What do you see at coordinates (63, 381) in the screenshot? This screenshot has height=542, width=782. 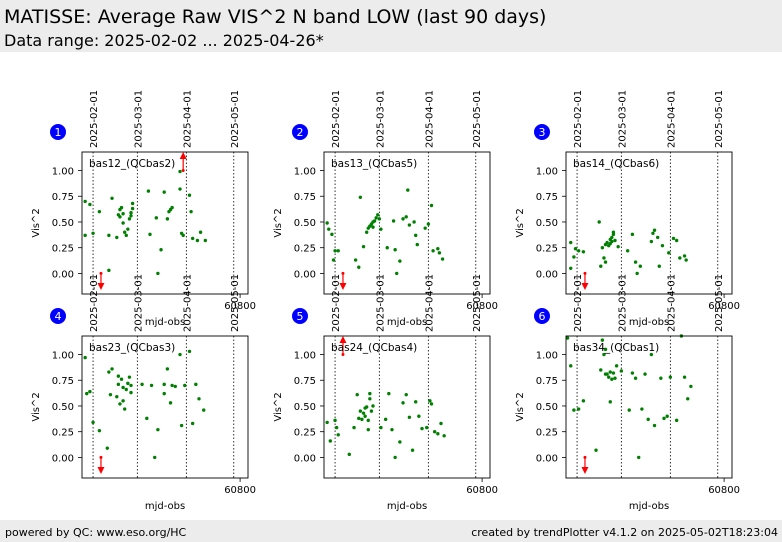 I see `y-tick-label: 0.75` at bounding box center [63, 381].